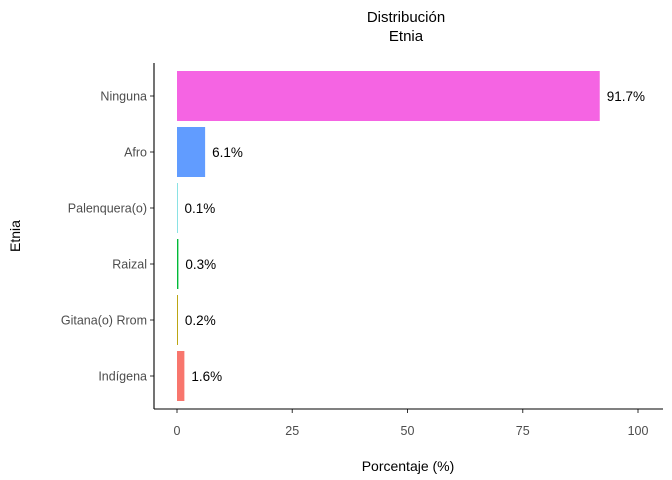  Describe the element at coordinates (177, 431) in the screenshot. I see `x-tick-label: 0` at that location.